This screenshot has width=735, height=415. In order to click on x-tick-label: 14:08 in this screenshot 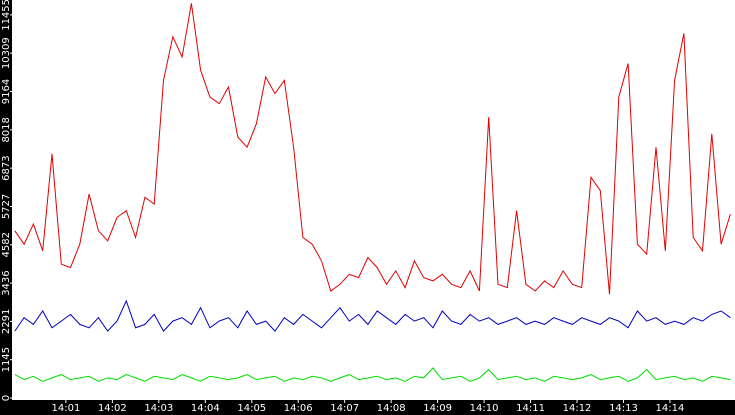, I will do `click(391, 408)`.